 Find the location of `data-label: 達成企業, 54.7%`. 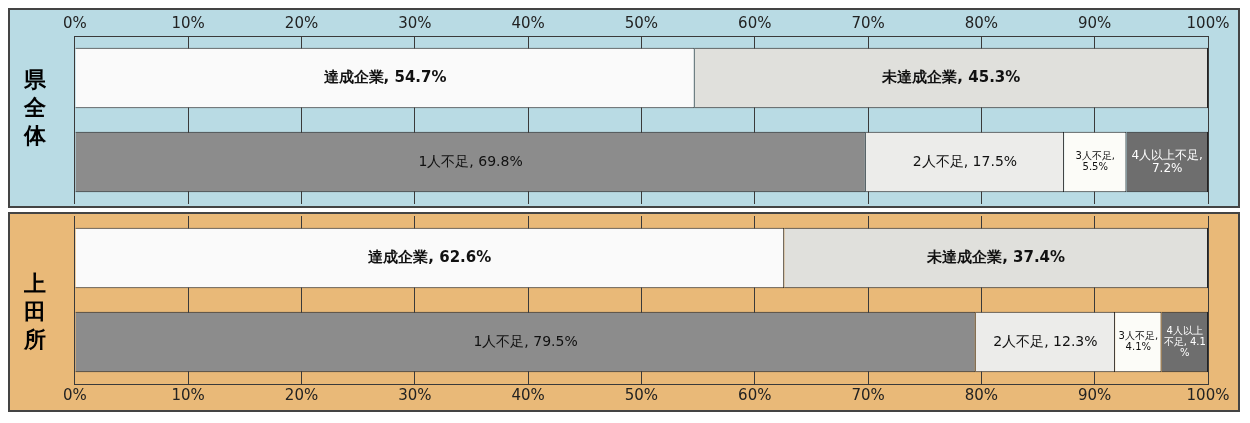

data-label: 達成企業, 54.7% is located at coordinates (384, 76).